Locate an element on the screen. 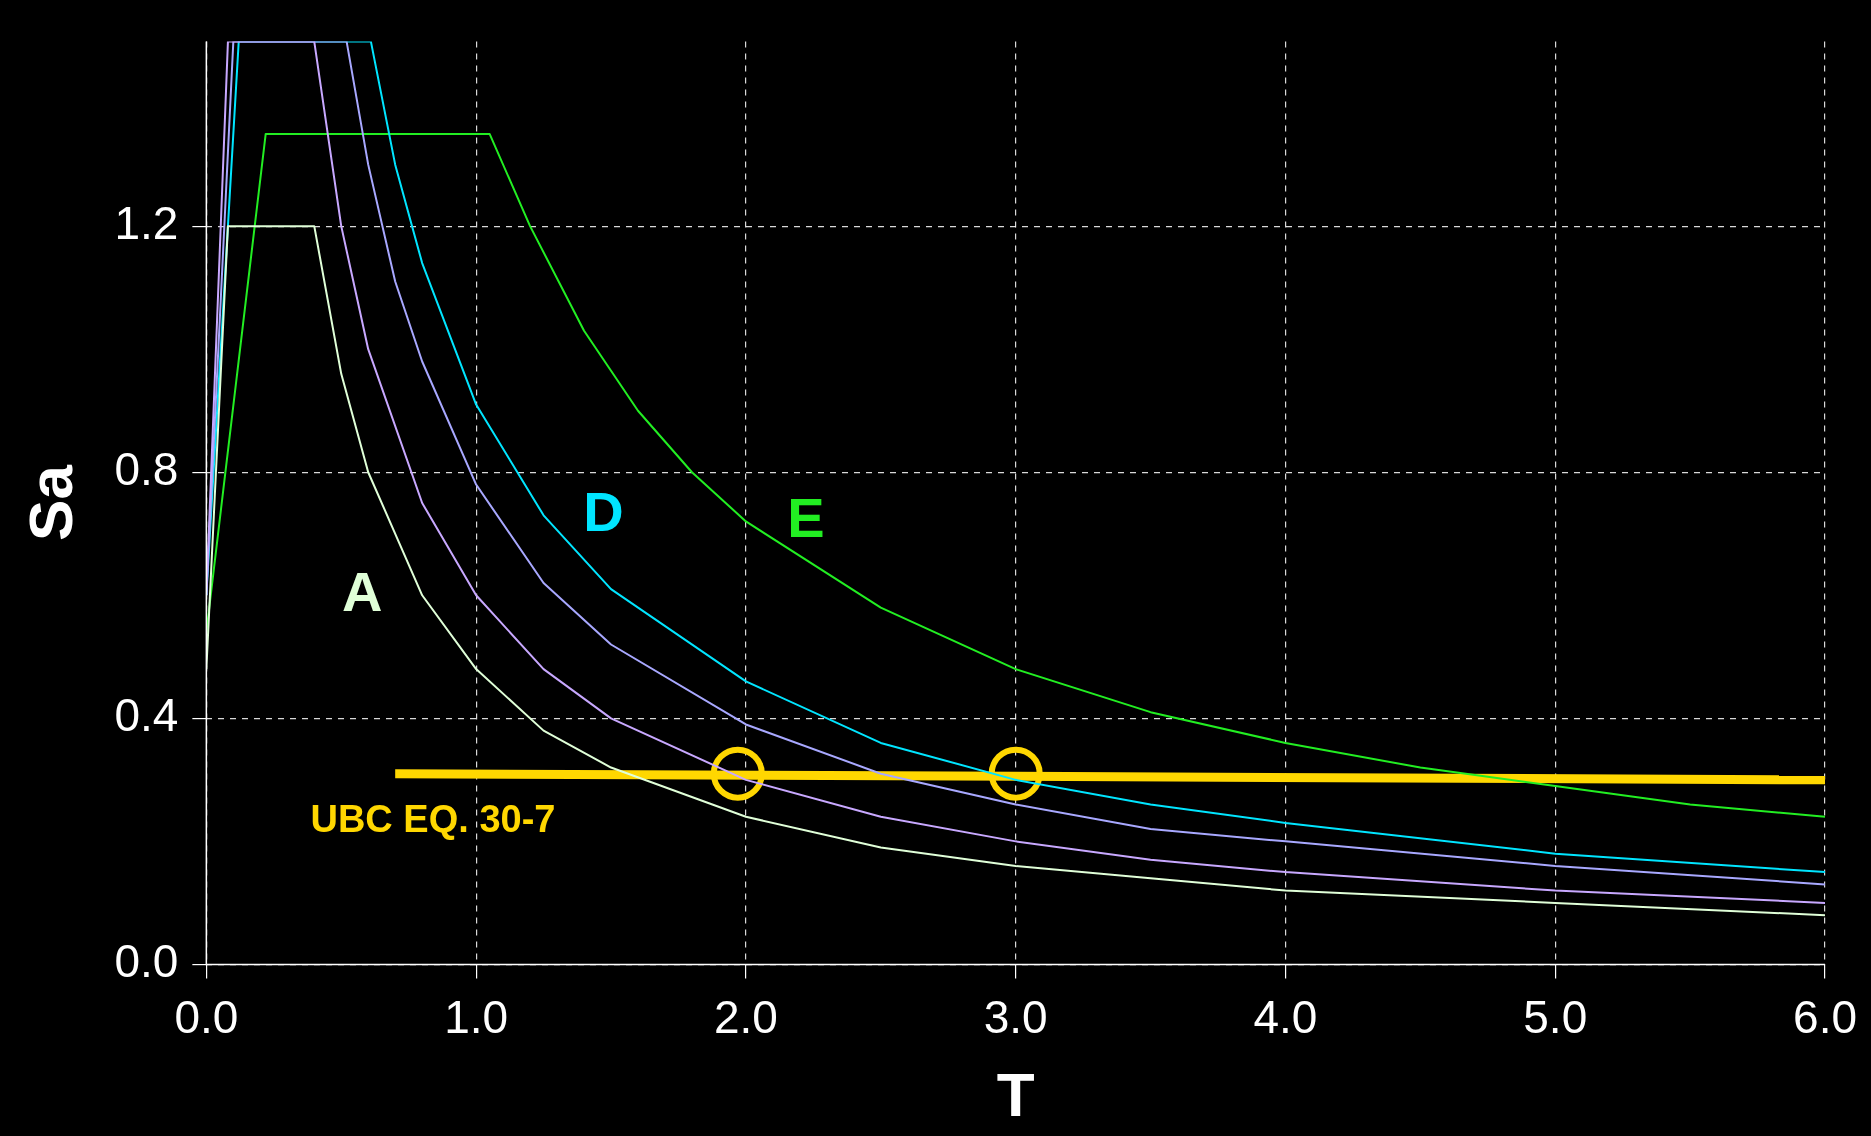 Image resolution: width=1871 pixels, height=1136 pixels. series-label: E is located at coordinates (806, 517).